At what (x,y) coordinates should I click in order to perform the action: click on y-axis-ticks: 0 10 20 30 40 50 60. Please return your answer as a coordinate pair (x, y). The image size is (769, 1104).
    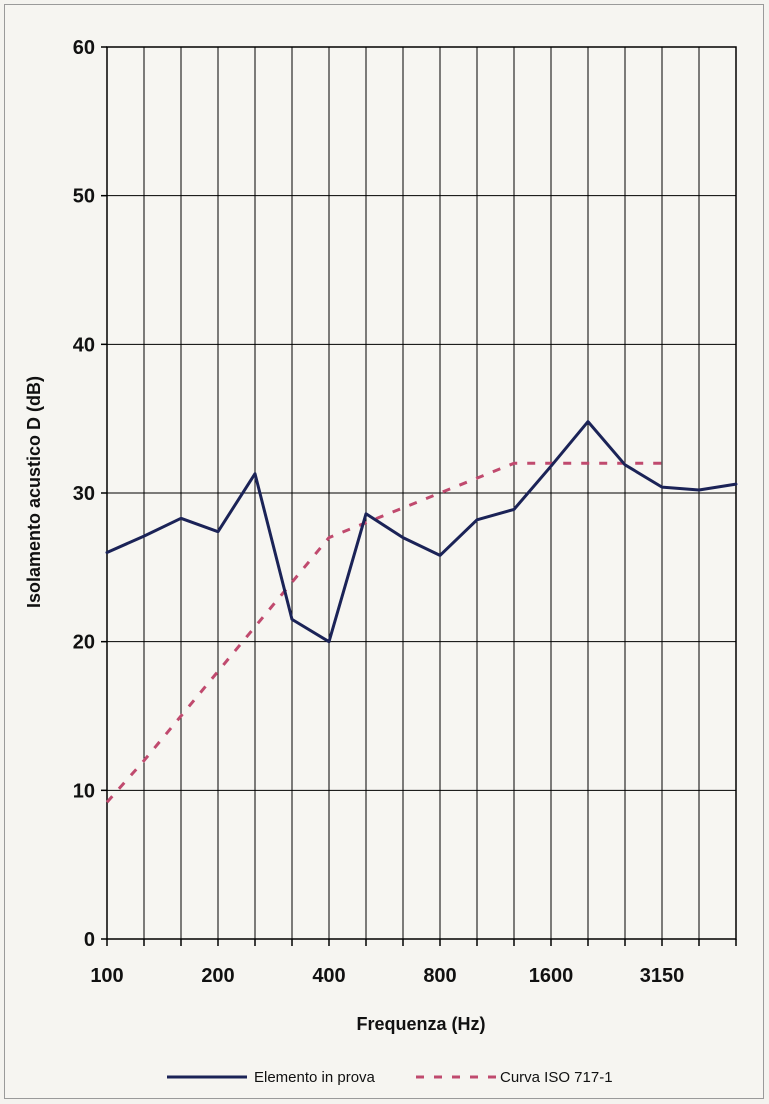
    Looking at the image, I should click on (90, 494).